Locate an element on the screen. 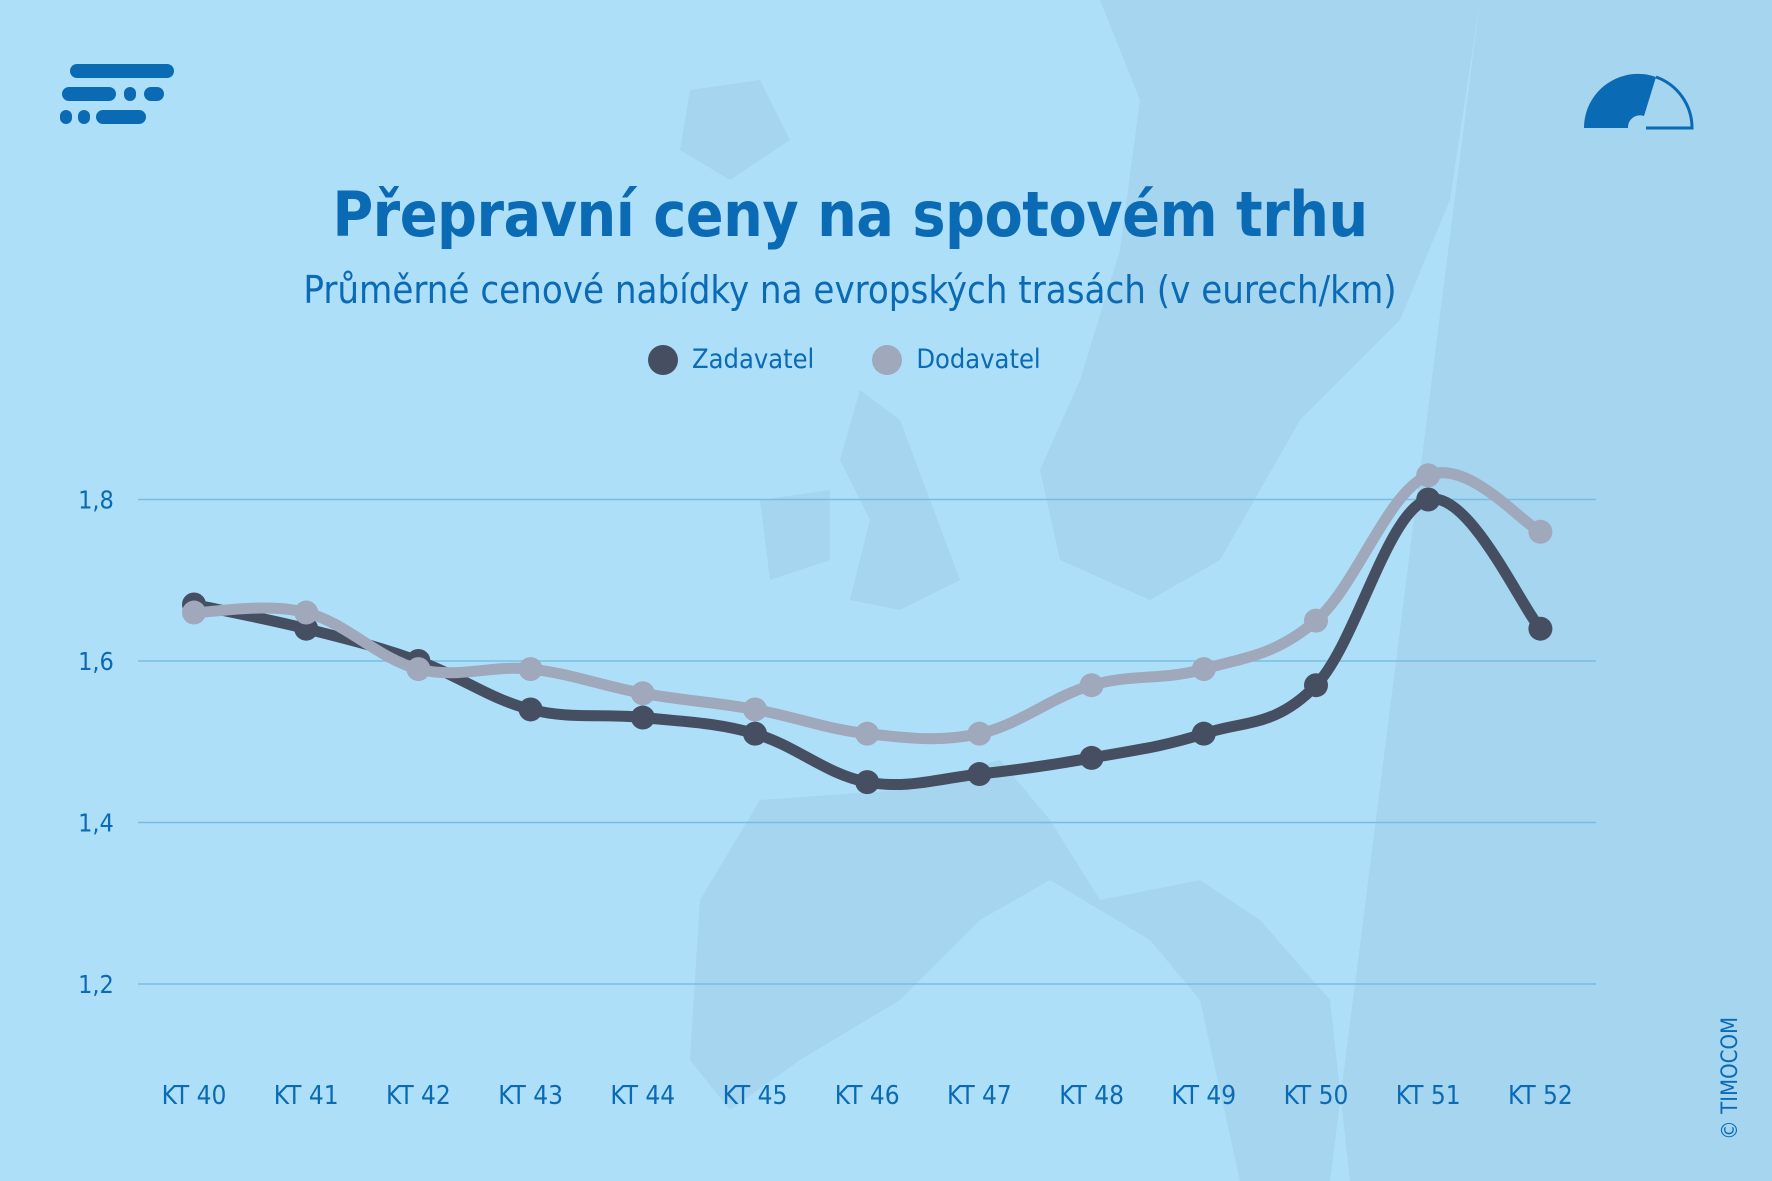 This screenshot has height=1181, width=1772. x-tick-label: KT 45 is located at coordinates (755, 1096).